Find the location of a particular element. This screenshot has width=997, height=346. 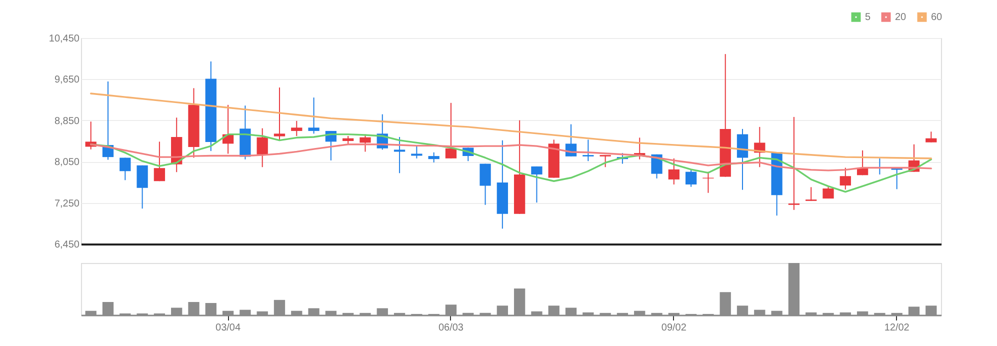

y-tick-label: 8,050 is located at coordinates (67, 162).